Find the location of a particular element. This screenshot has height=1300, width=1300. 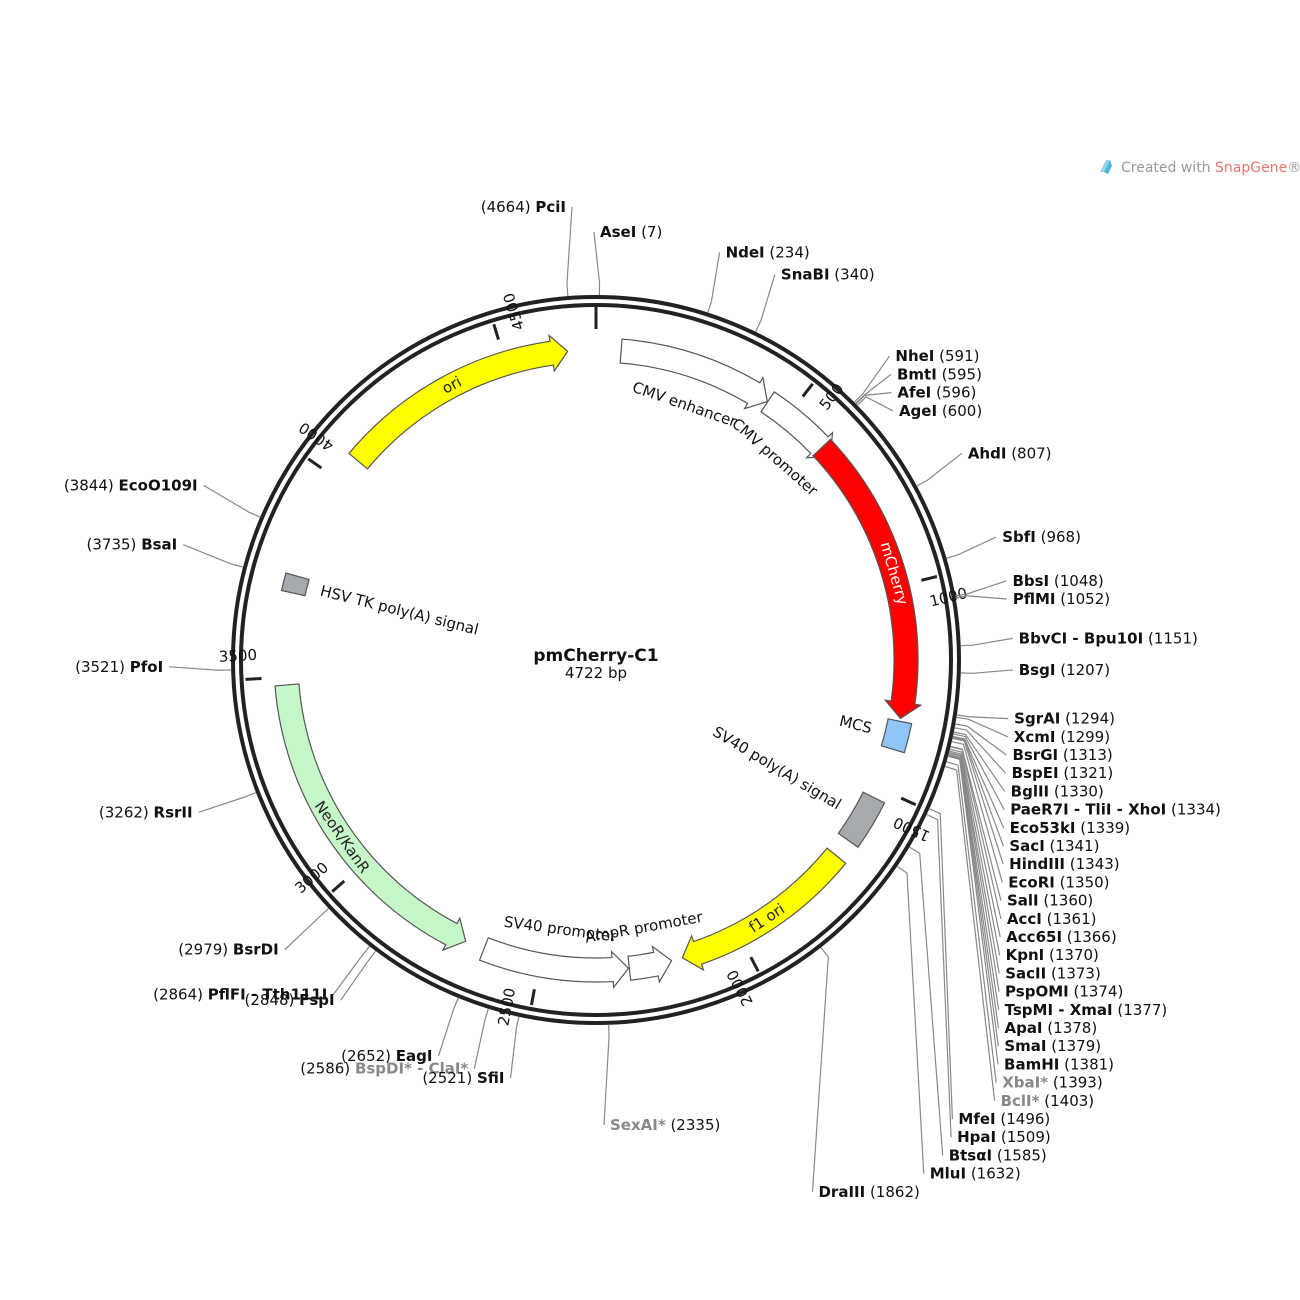

site-label: SexAI* (2335) is located at coordinates (665, 1125).